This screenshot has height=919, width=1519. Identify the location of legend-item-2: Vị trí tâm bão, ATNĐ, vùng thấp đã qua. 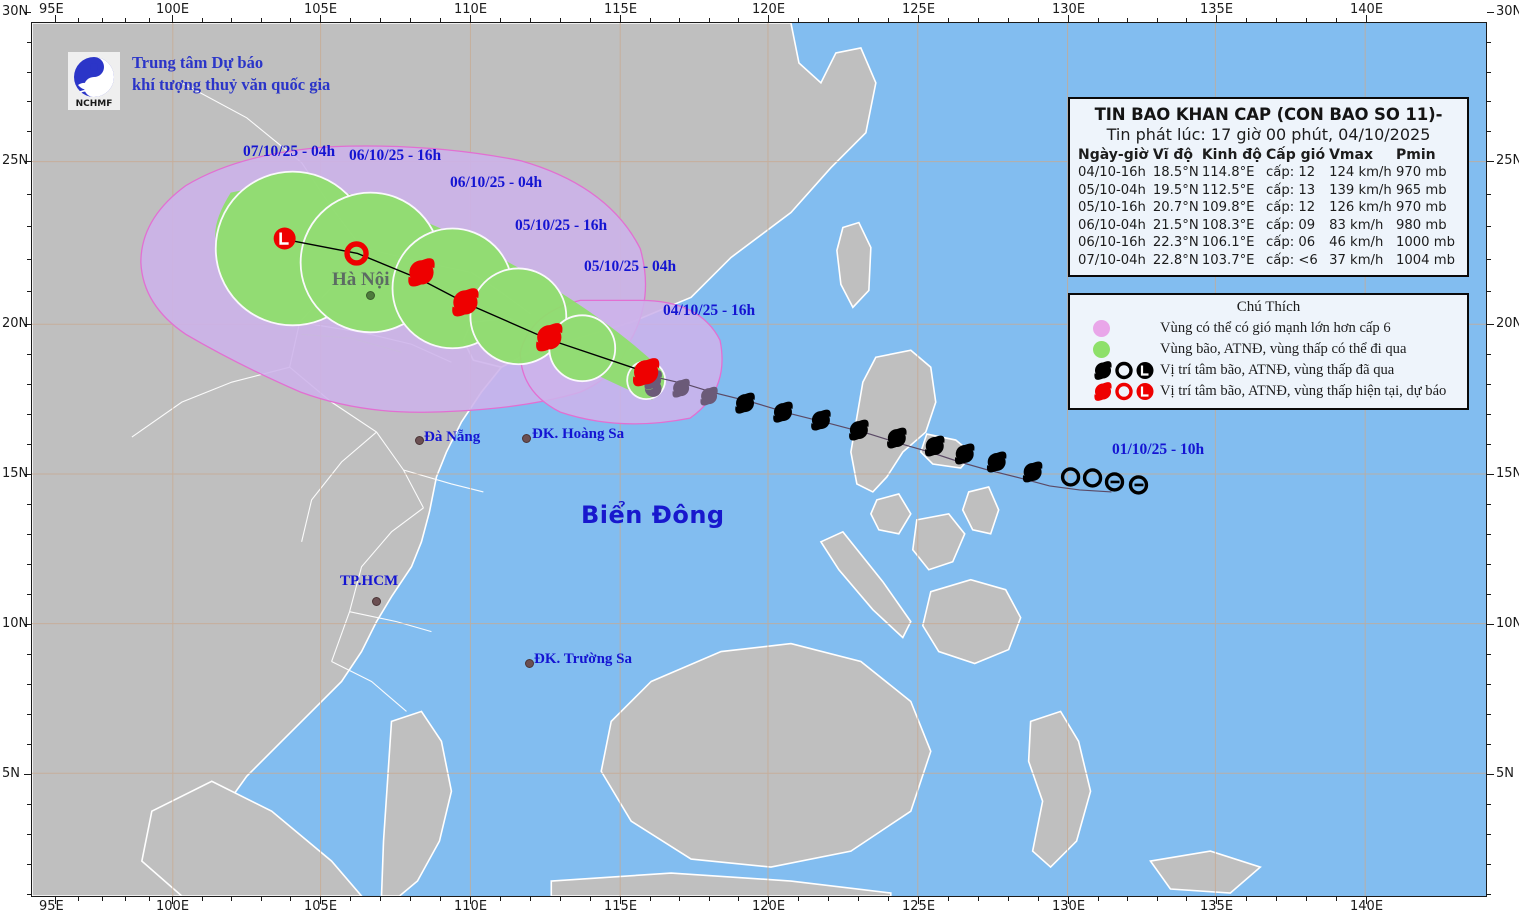
(1268, 370).